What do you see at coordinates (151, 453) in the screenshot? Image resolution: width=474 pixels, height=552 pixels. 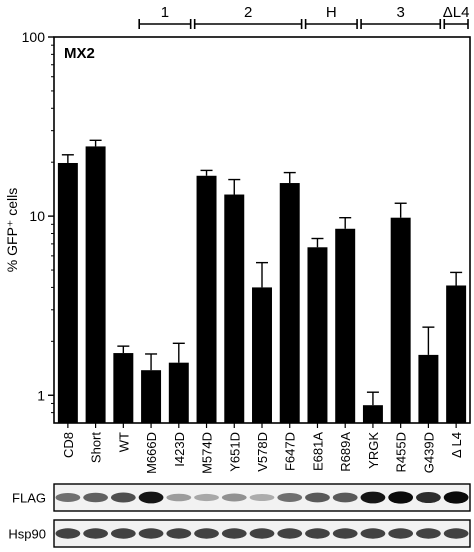 I see `x-tick-label-3: M666D` at bounding box center [151, 453].